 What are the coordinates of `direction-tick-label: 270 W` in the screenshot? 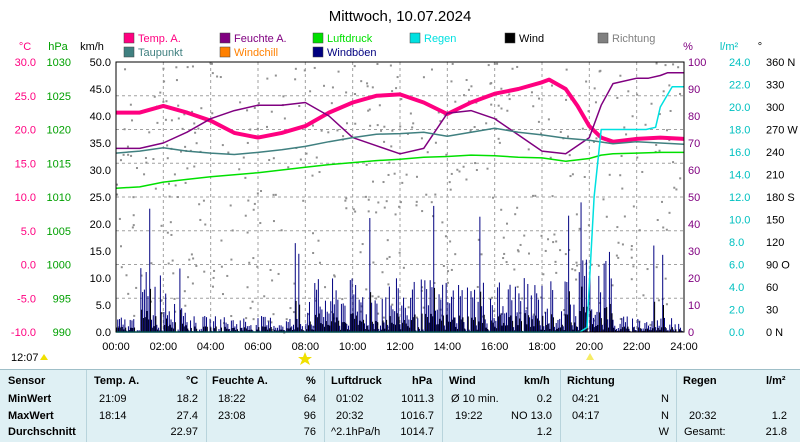 It's located at (782, 131).